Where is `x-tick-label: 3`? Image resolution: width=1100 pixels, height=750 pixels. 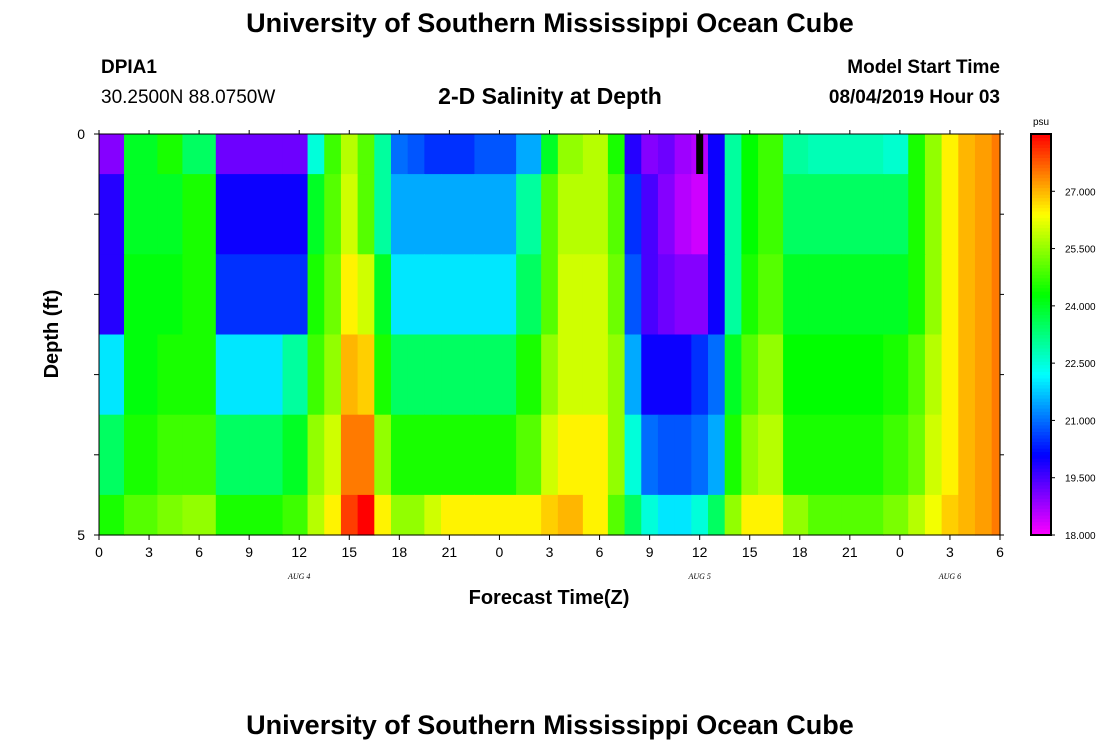
x-tick-label: 3 is located at coordinates (550, 552).